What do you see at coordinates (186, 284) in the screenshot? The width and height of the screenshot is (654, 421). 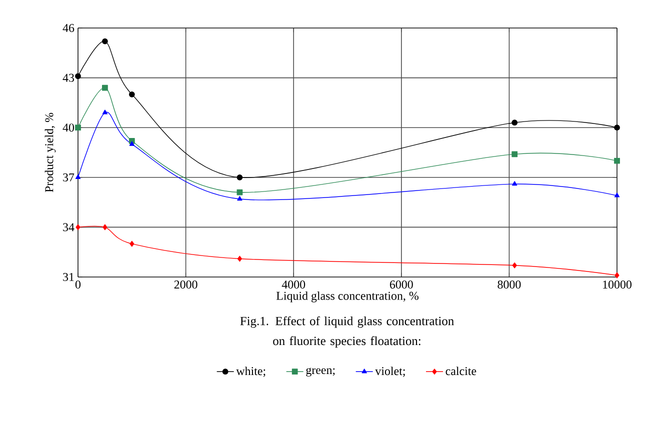 I see `x-tick-label: 2000` at bounding box center [186, 284].